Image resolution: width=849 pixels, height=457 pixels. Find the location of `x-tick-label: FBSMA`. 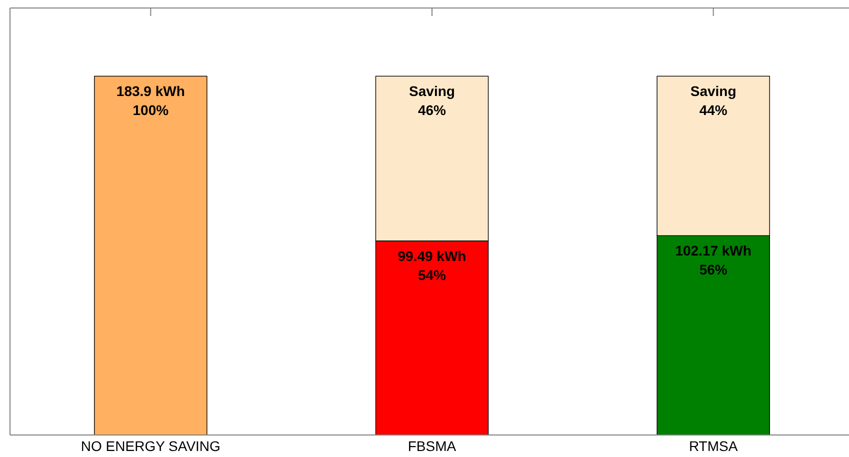

x-tick-label: FBSMA is located at coordinates (432, 446).